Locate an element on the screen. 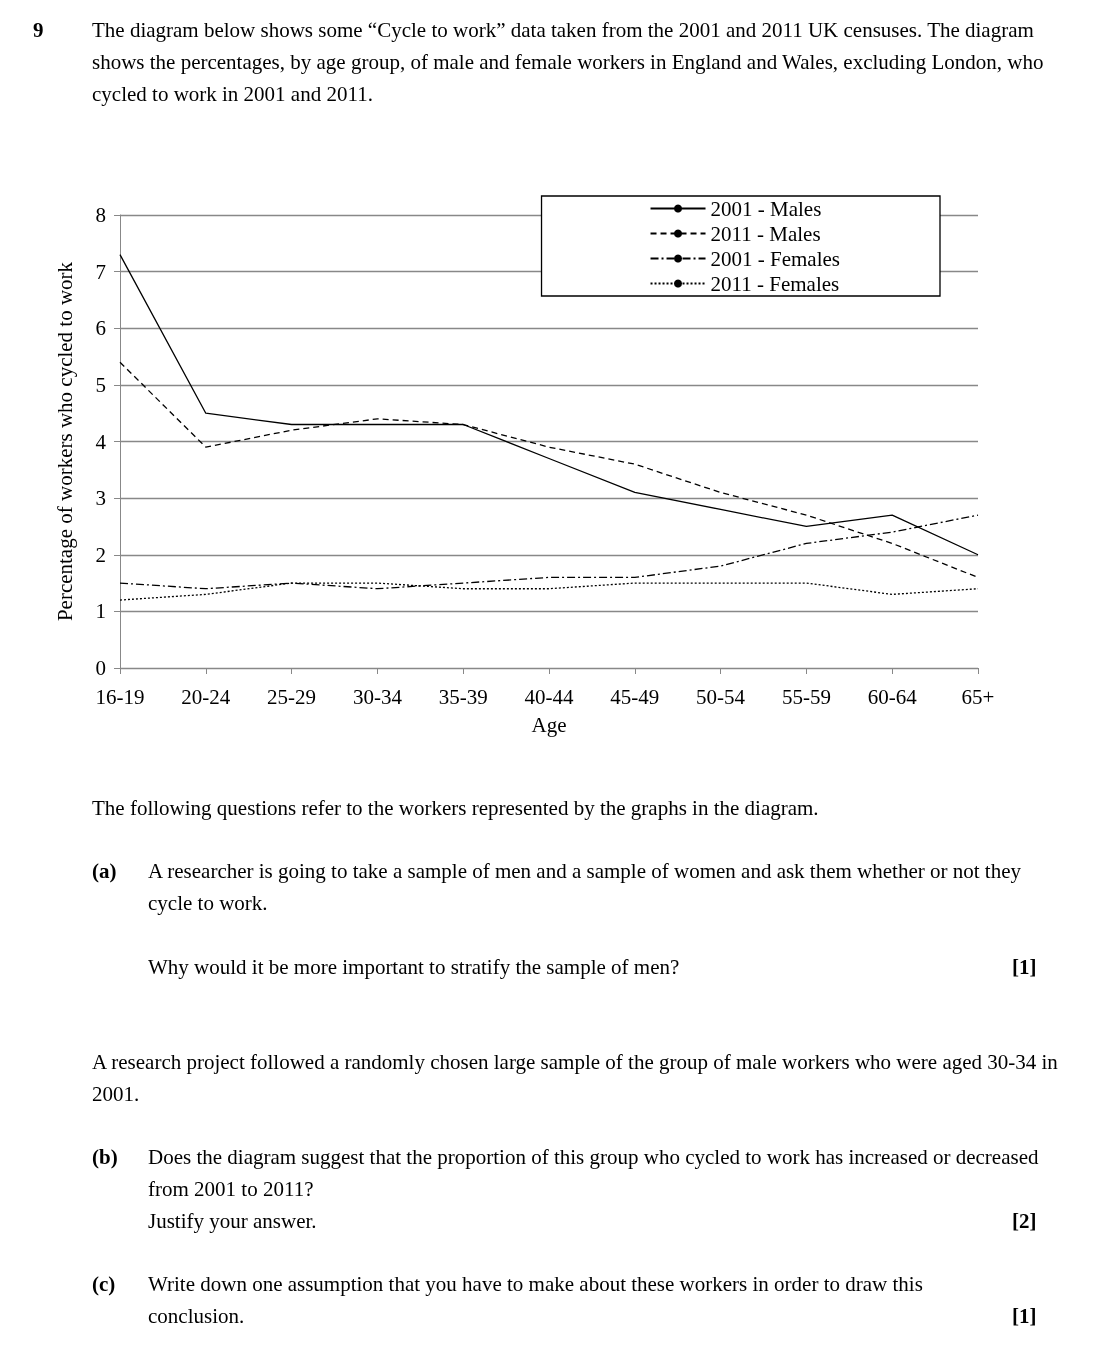 Image resolution: width=1093 pixels, height=1352 pixels. x-axis-title: Age is located at coordinates (549, 724).